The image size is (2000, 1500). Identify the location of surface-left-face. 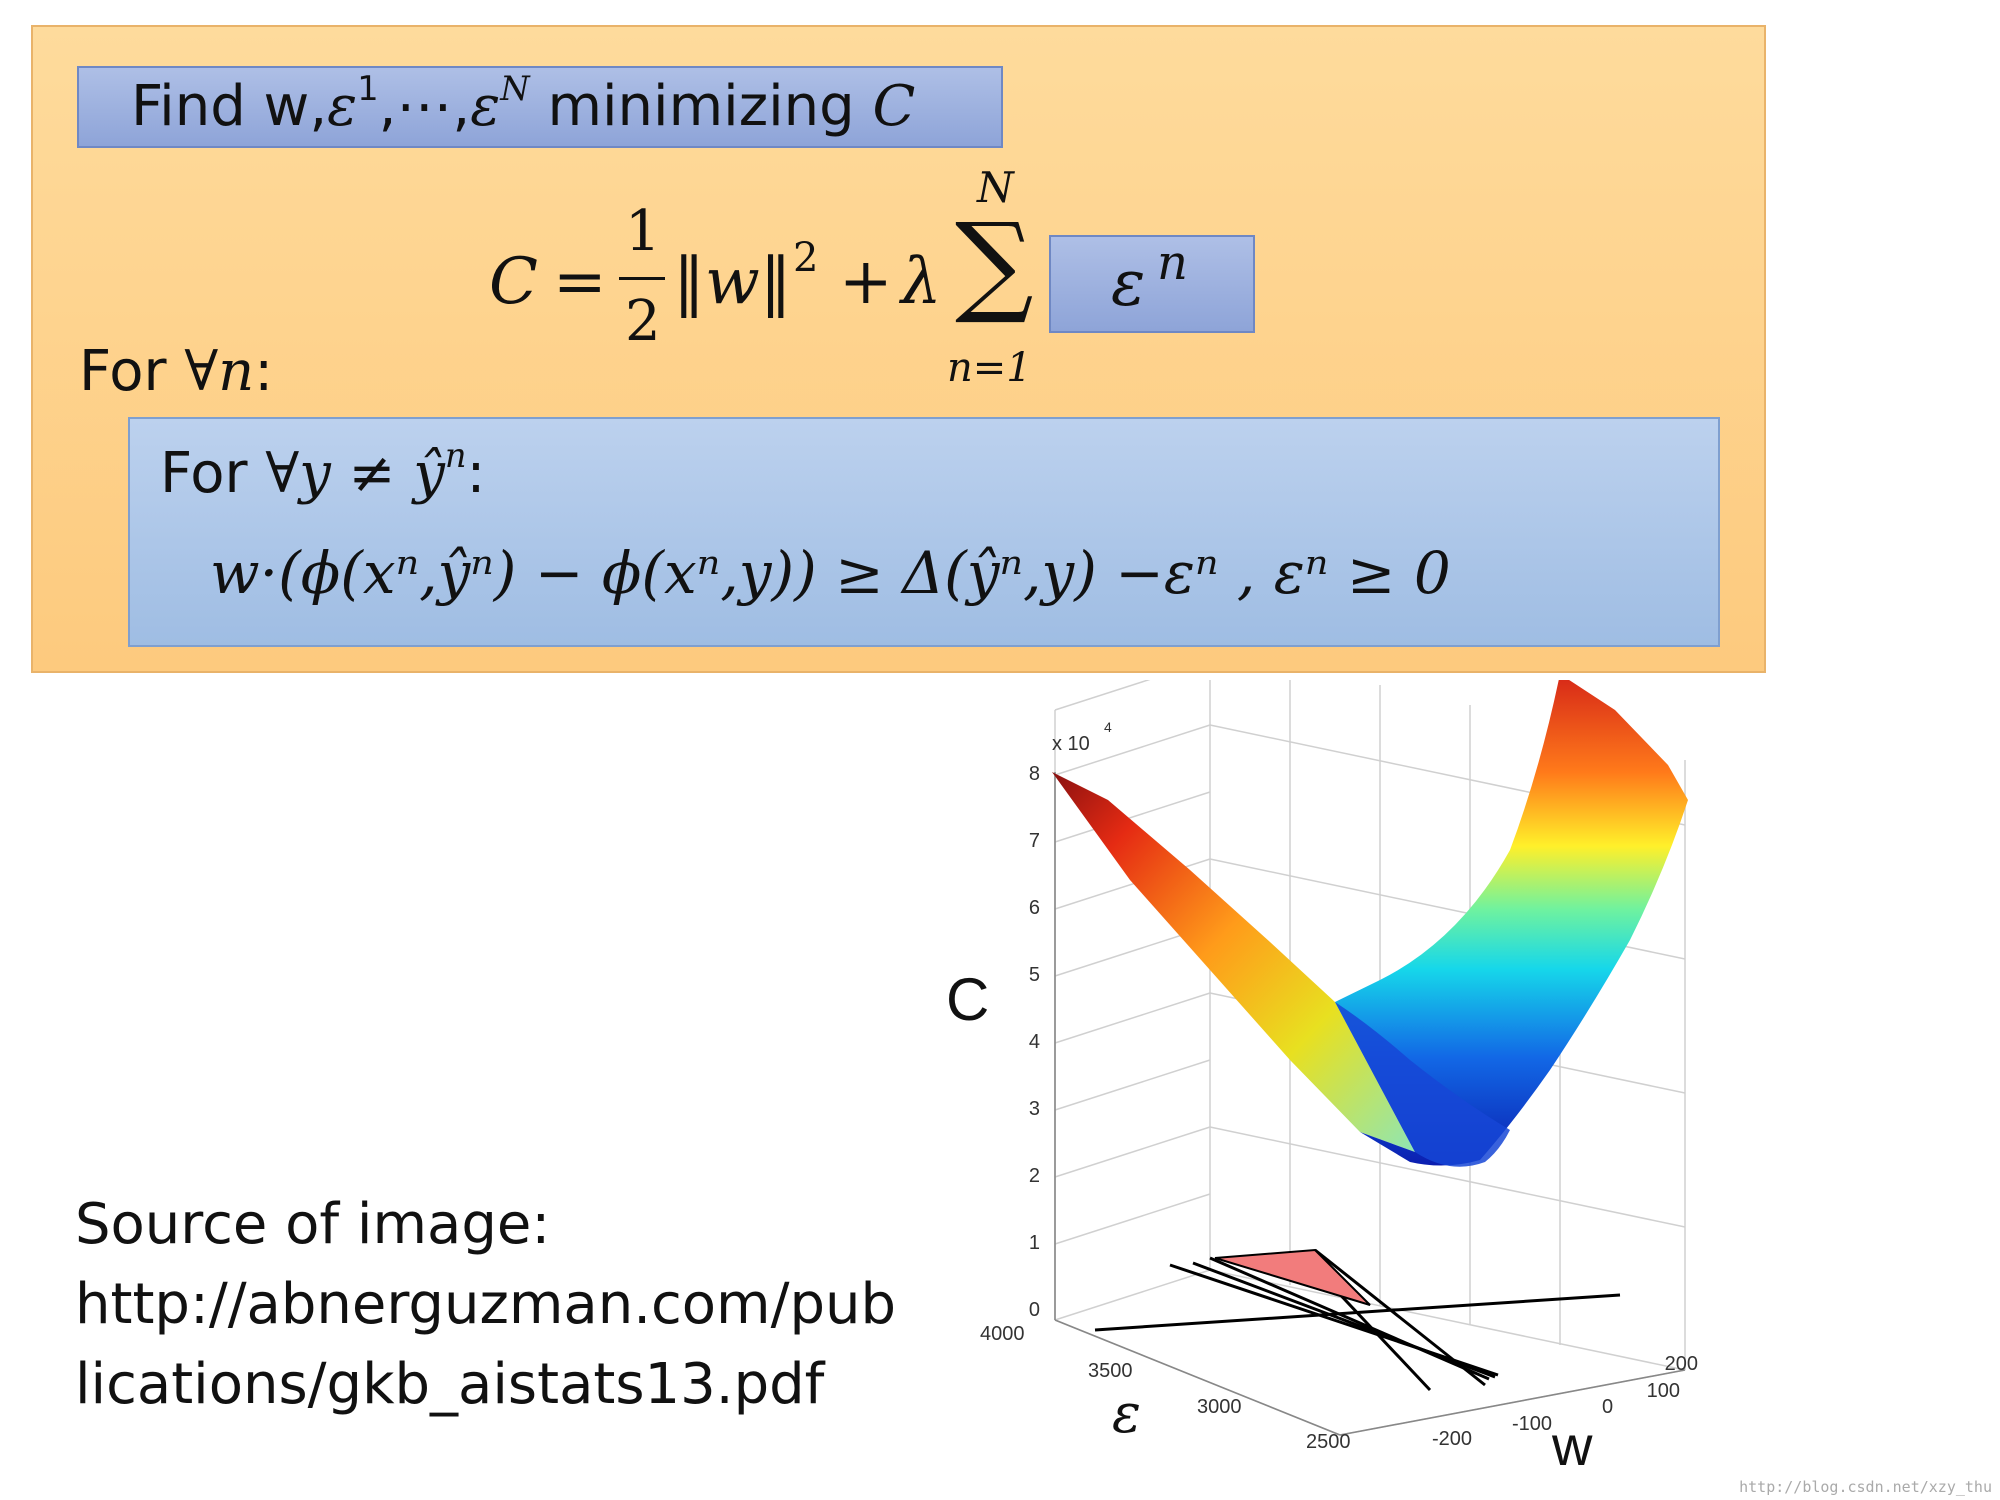
(1233, 962).